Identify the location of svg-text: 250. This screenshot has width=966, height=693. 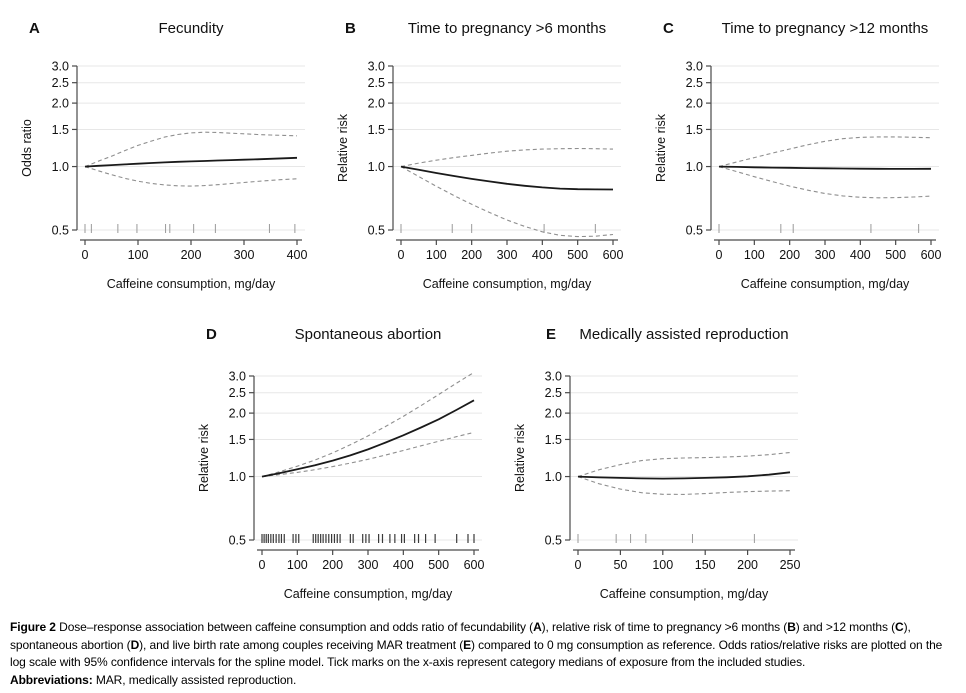
(790, 565).